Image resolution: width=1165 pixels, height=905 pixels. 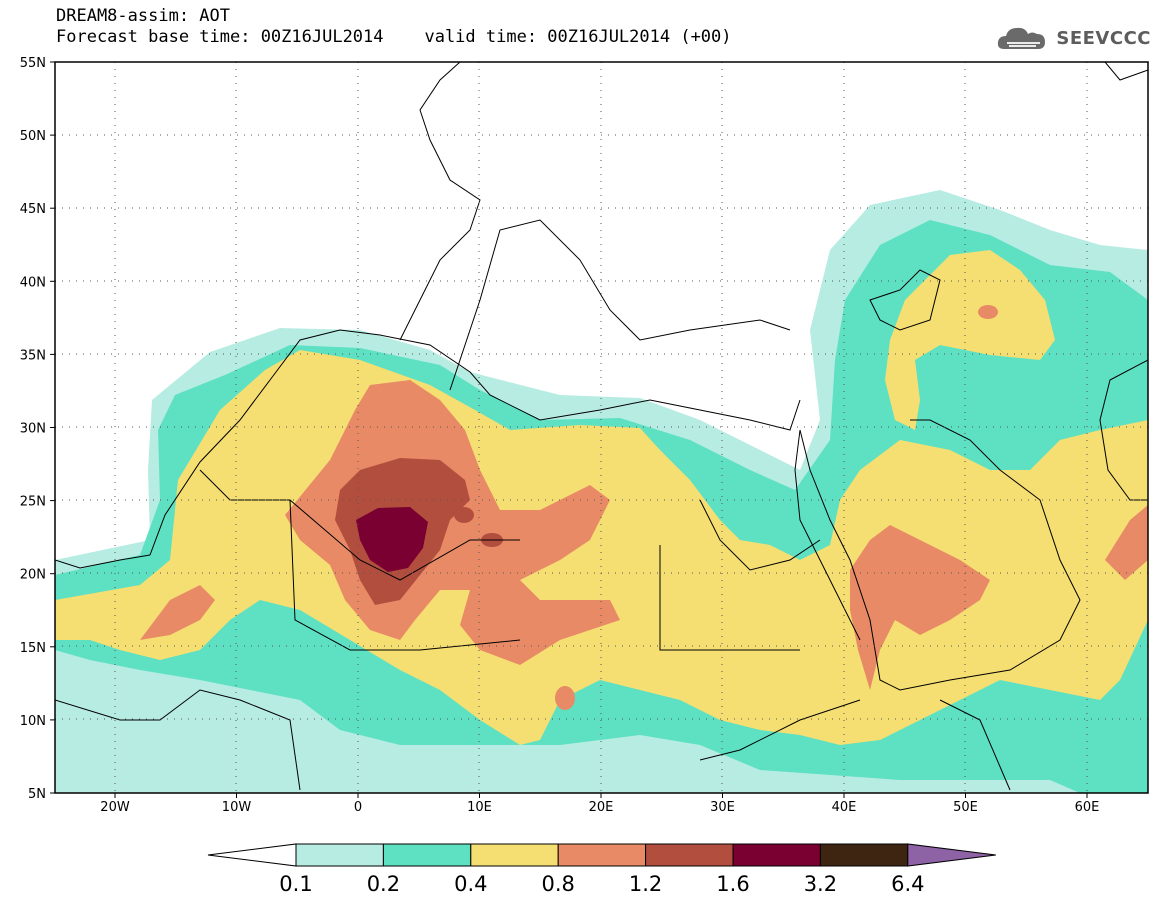 What do you see at coordinates (479, 807) in the screenshot?
I see `lon-label: 10E` at bounding box center [479, 807].